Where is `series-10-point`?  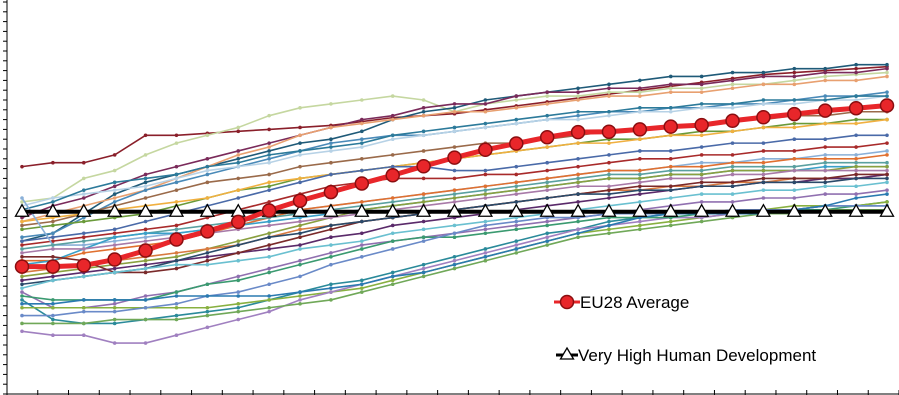 series-10-point is located at coordinates (269, 186).